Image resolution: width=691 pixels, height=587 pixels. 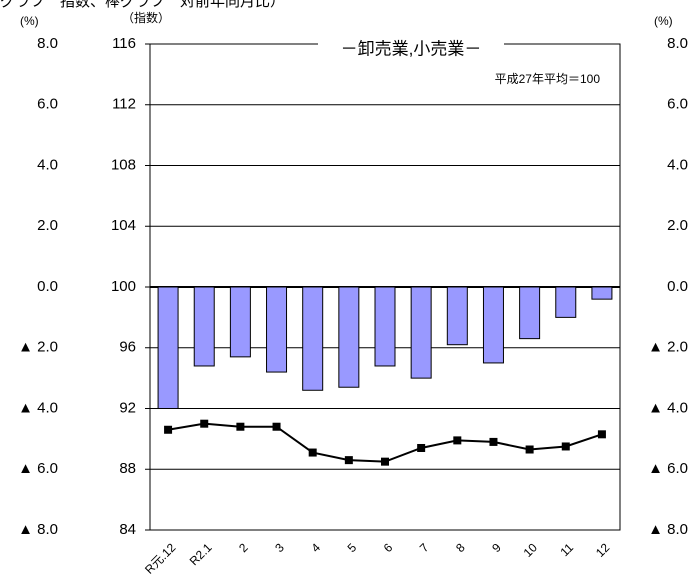 What do you see at coordinates (146, 17) in the screenshot?
I see `y2-unit: （指数）` at bounding box center [146, 17].